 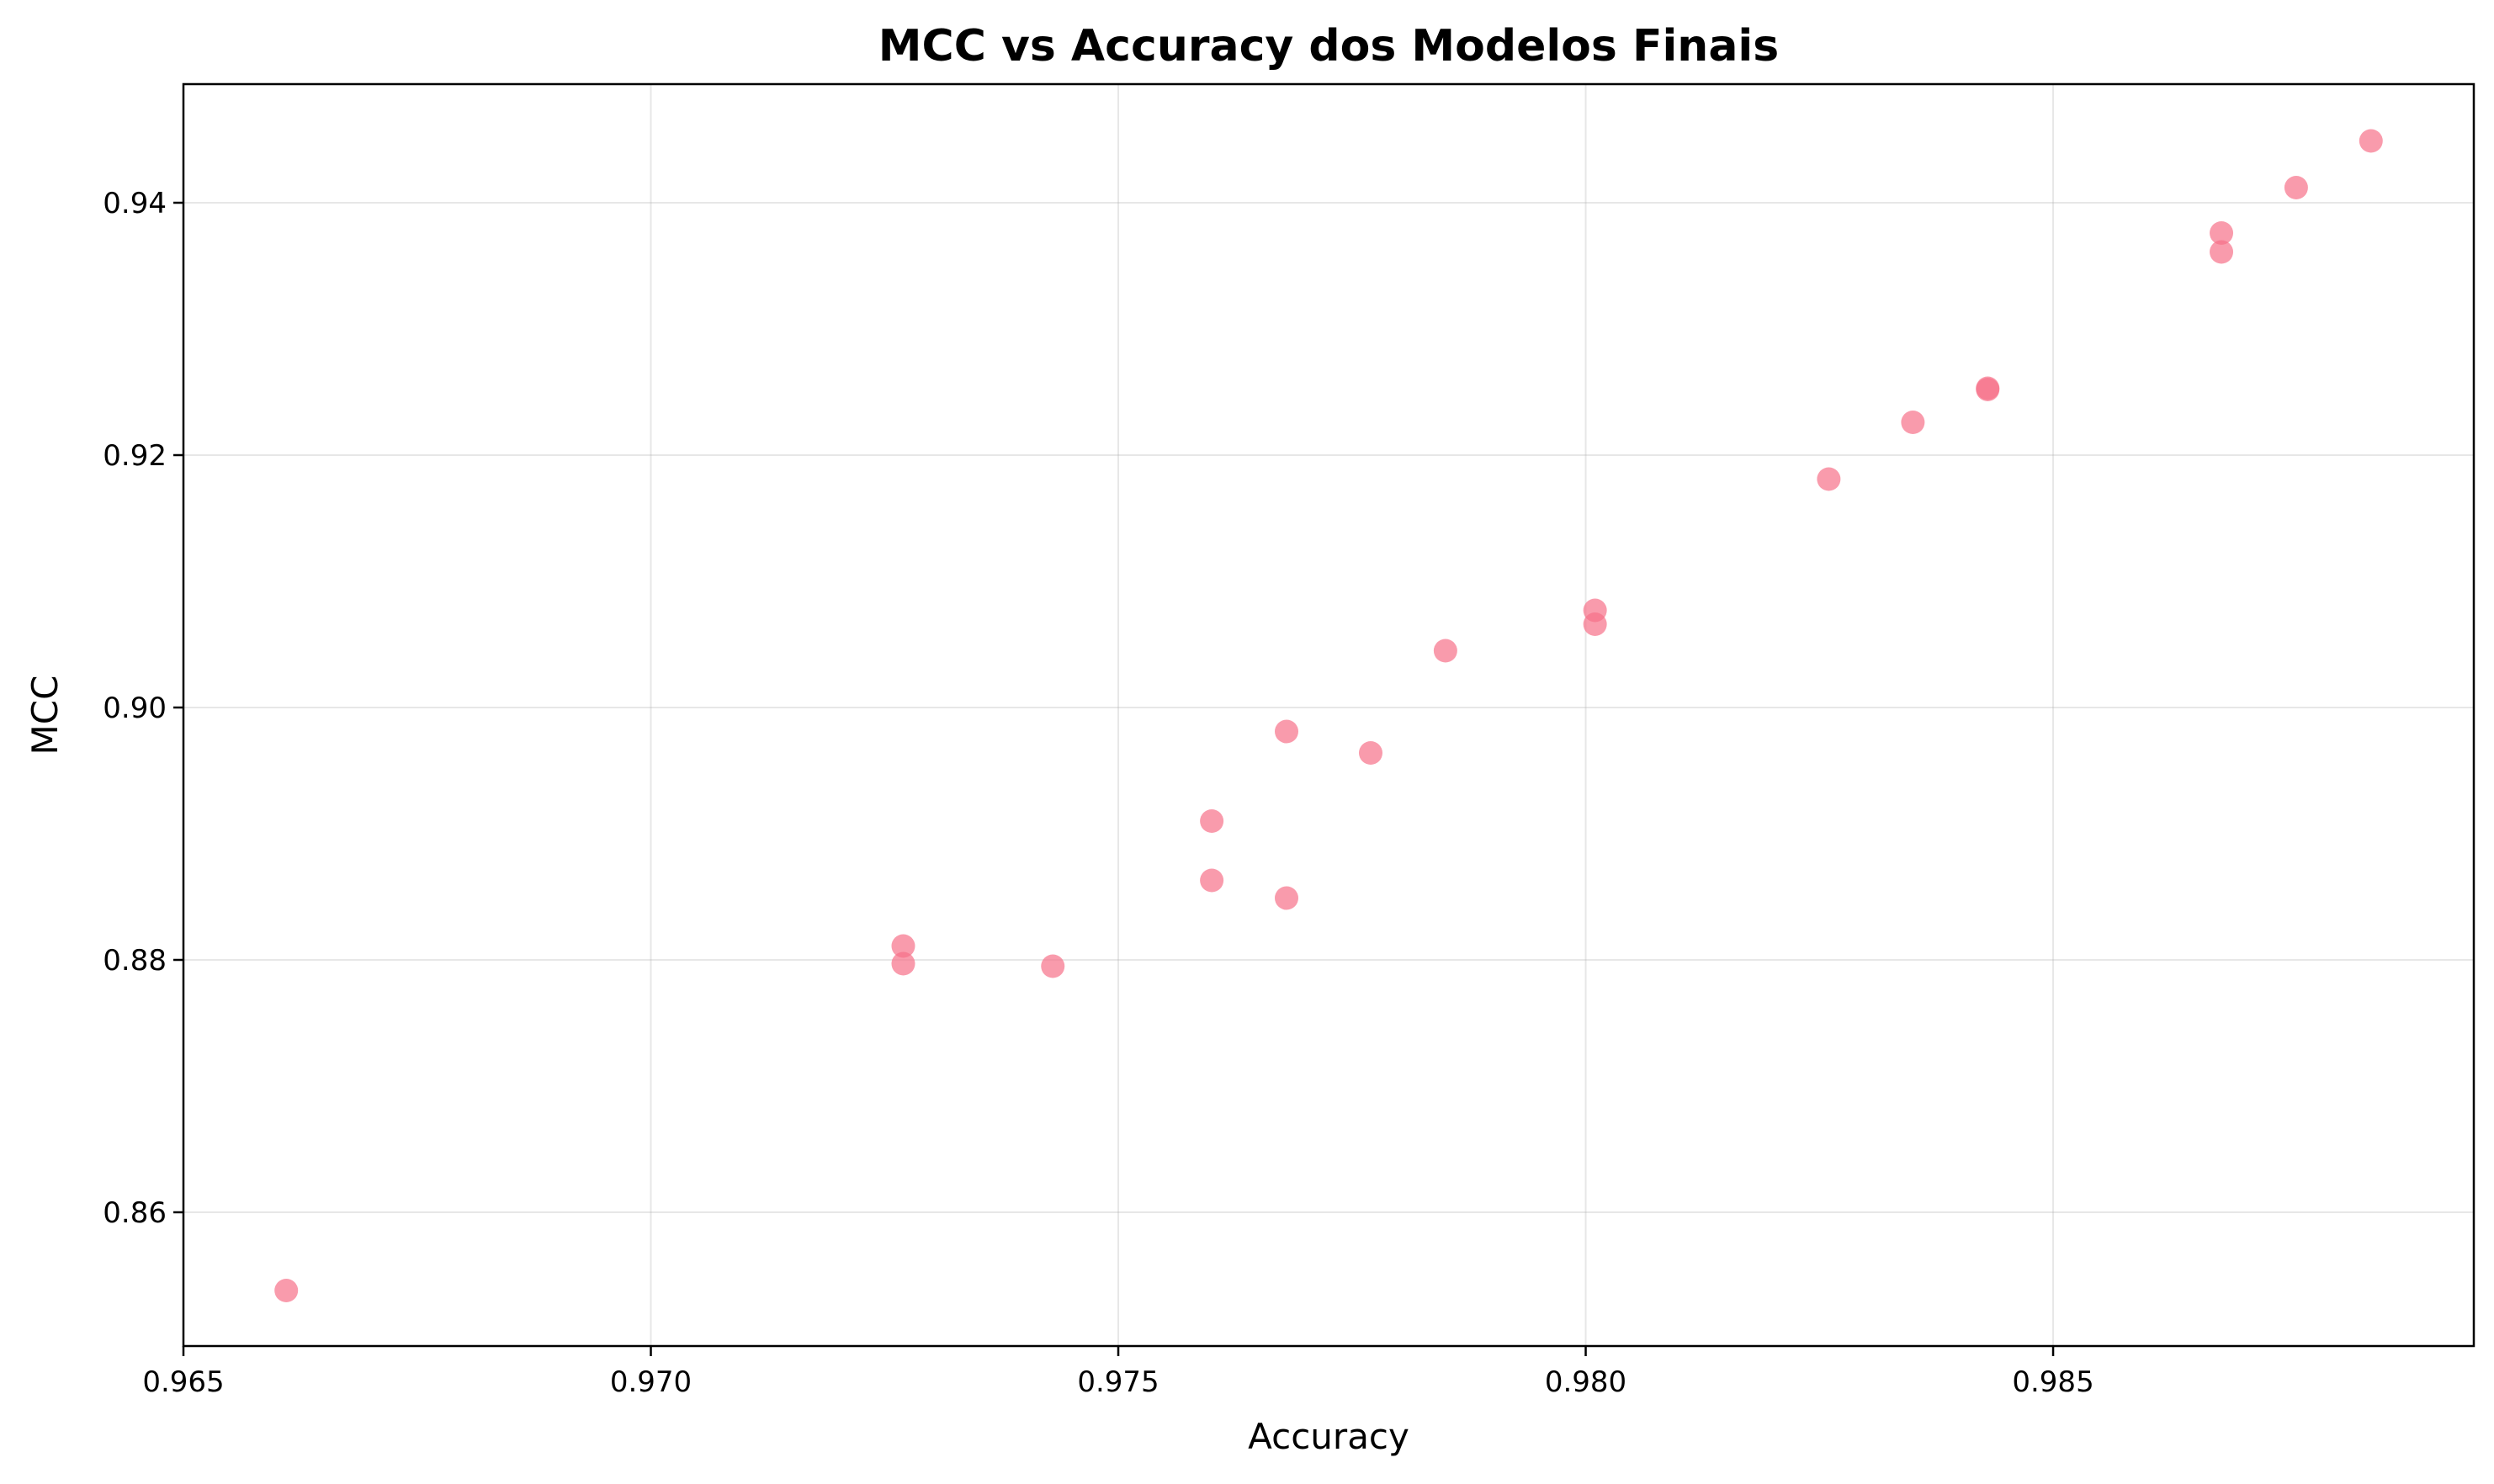 What do you see at coordinates (183, 1382) in the screenshot?
I see `x-tick-label: 0.965` at bounding box center [183, 1382].